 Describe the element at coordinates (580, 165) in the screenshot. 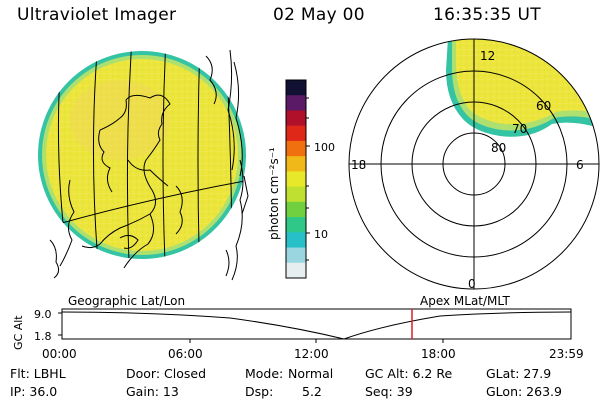

I see `mlt-label-6: 6` at that location.